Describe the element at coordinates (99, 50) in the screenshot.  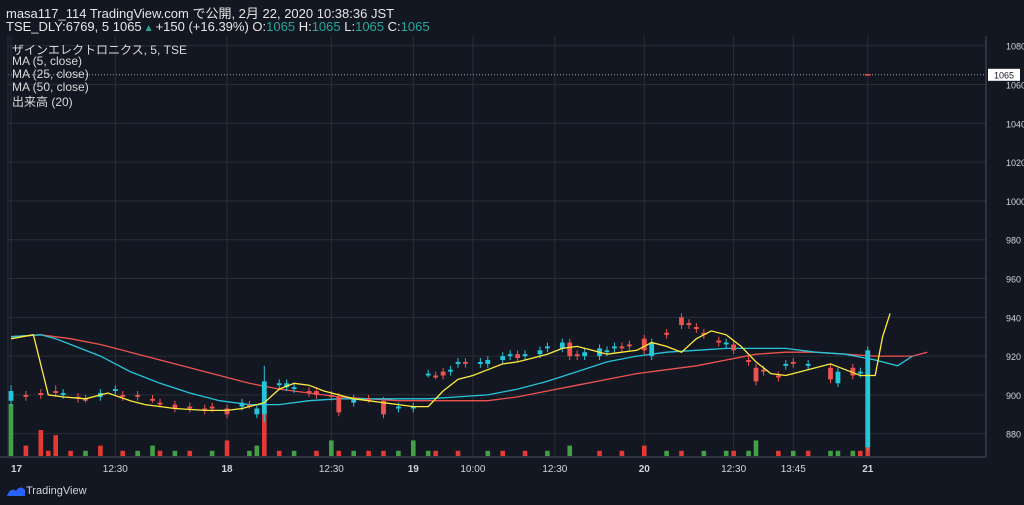
I see `legend-title: ザインエレクトロニクス, 5, TSE` at that location.